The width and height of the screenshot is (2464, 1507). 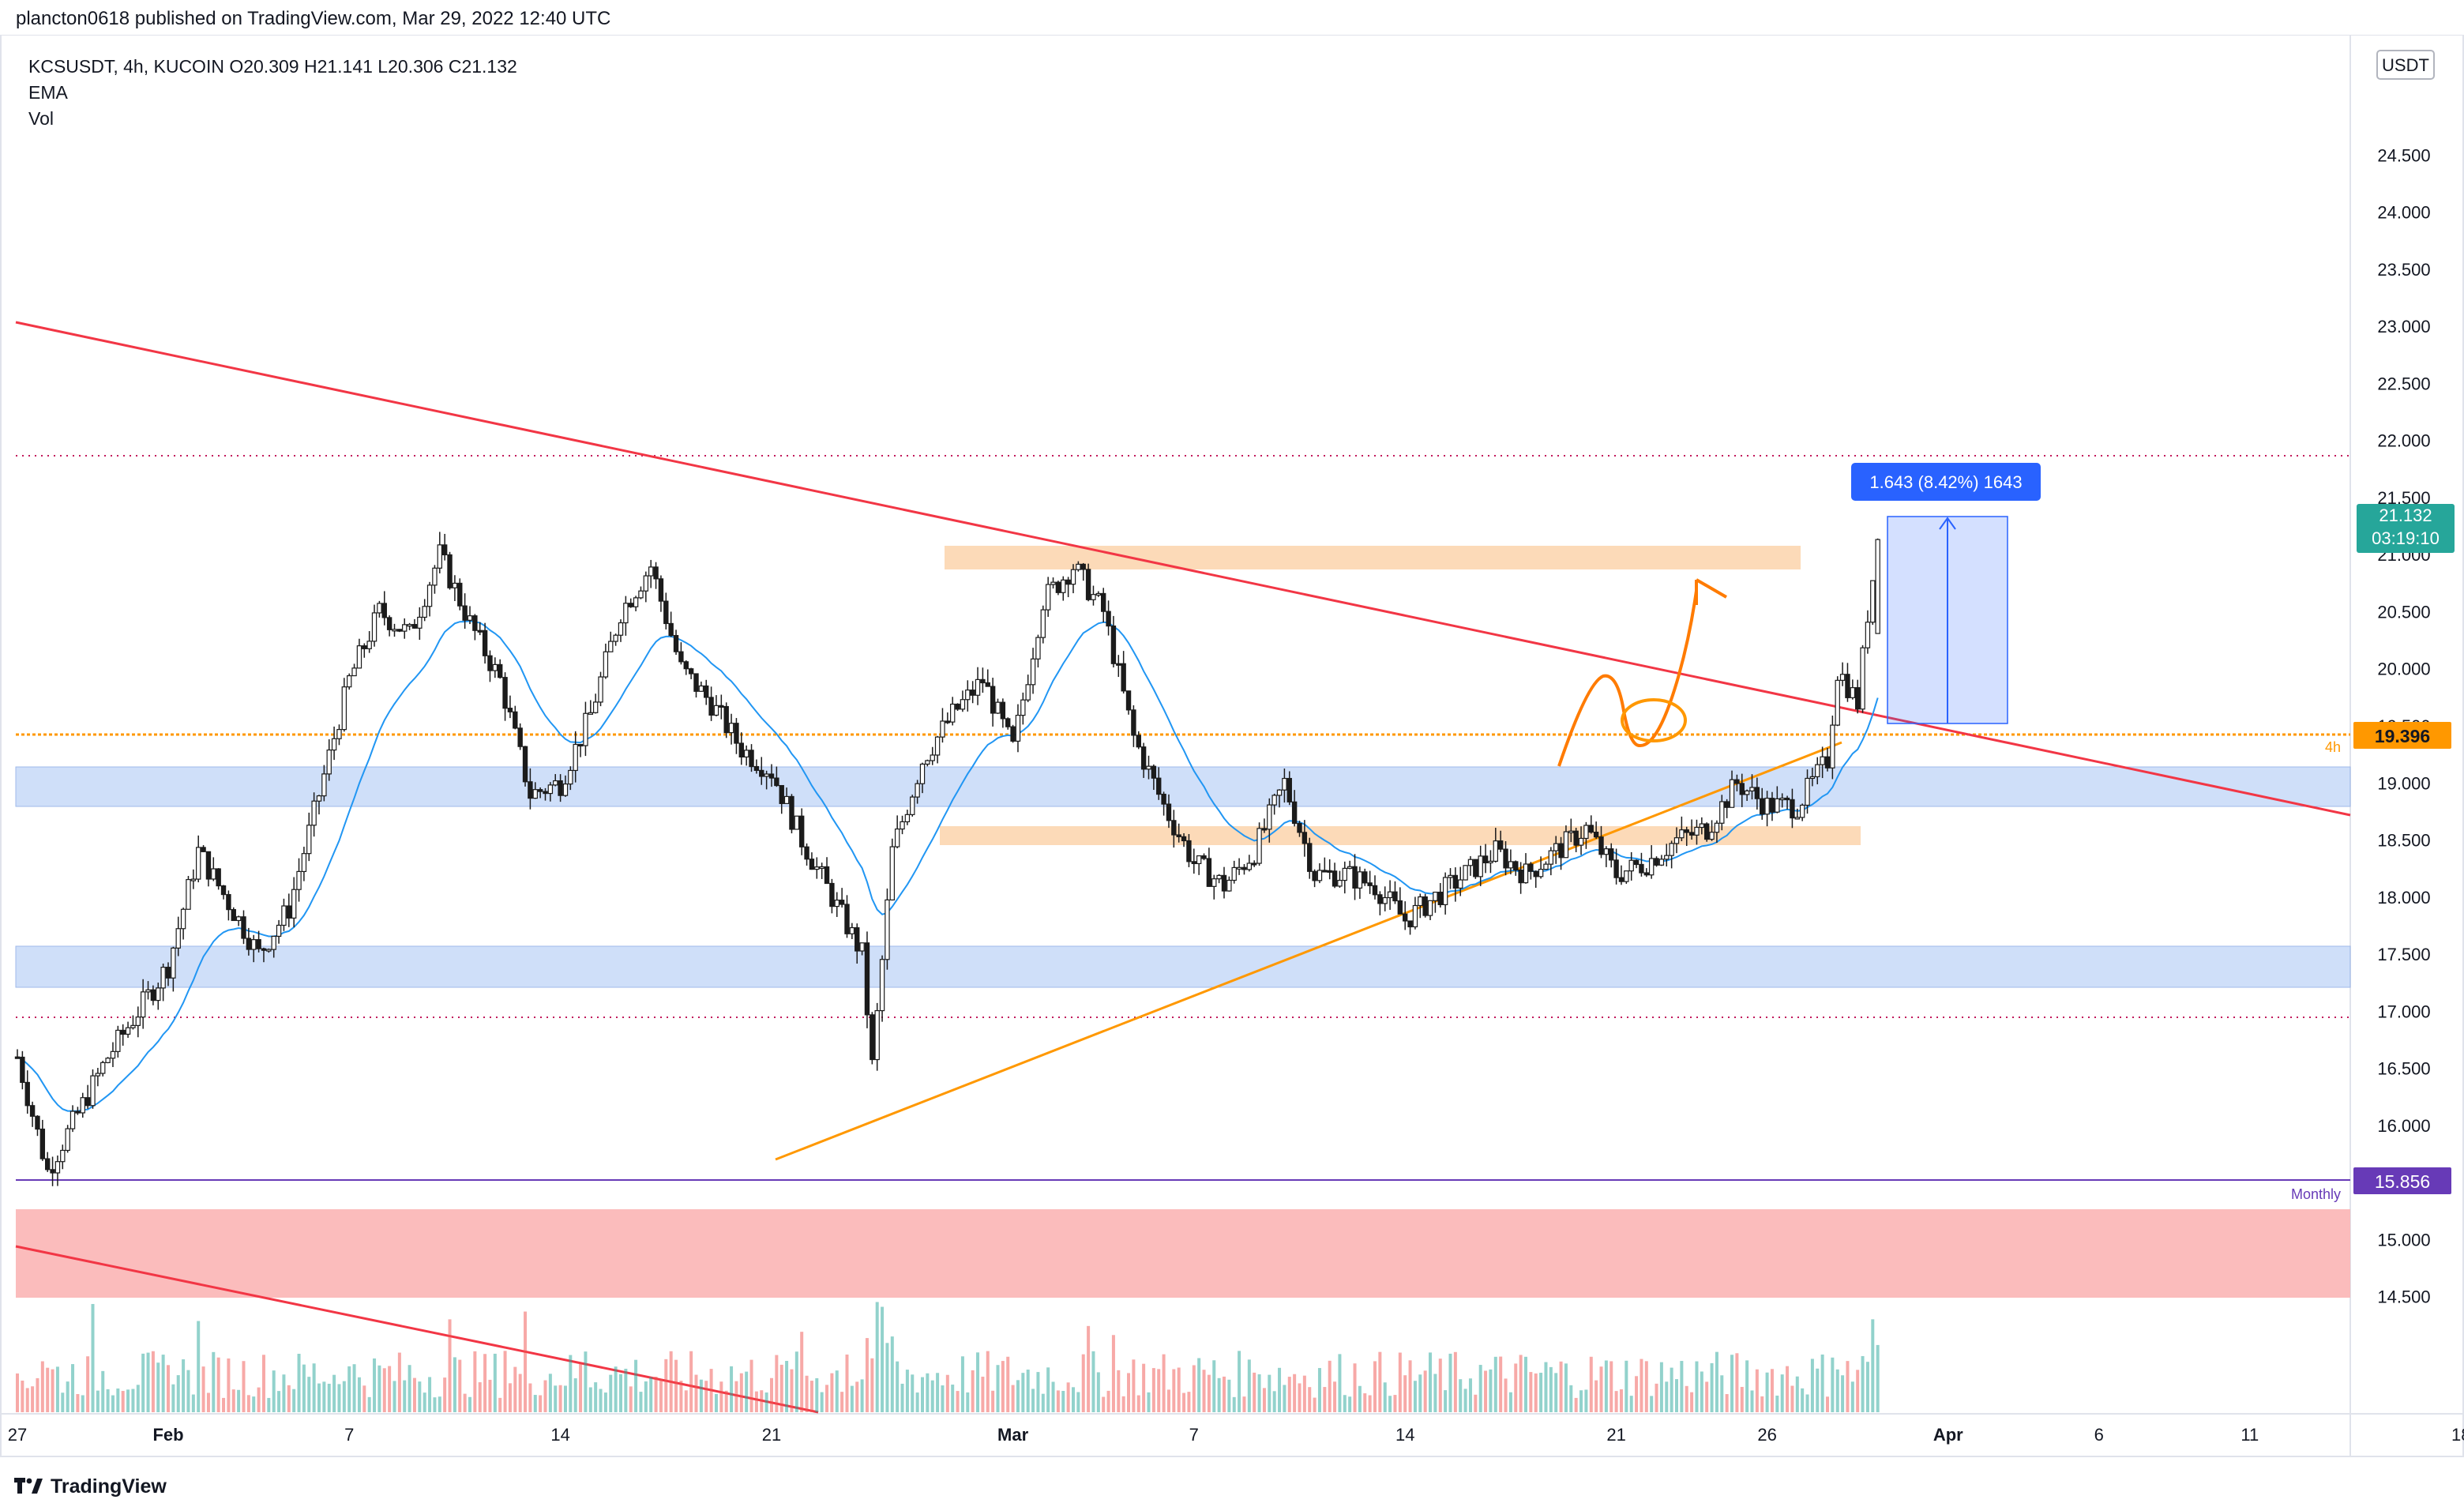 I want to click on currency-box, so click(x=2405, y=65).